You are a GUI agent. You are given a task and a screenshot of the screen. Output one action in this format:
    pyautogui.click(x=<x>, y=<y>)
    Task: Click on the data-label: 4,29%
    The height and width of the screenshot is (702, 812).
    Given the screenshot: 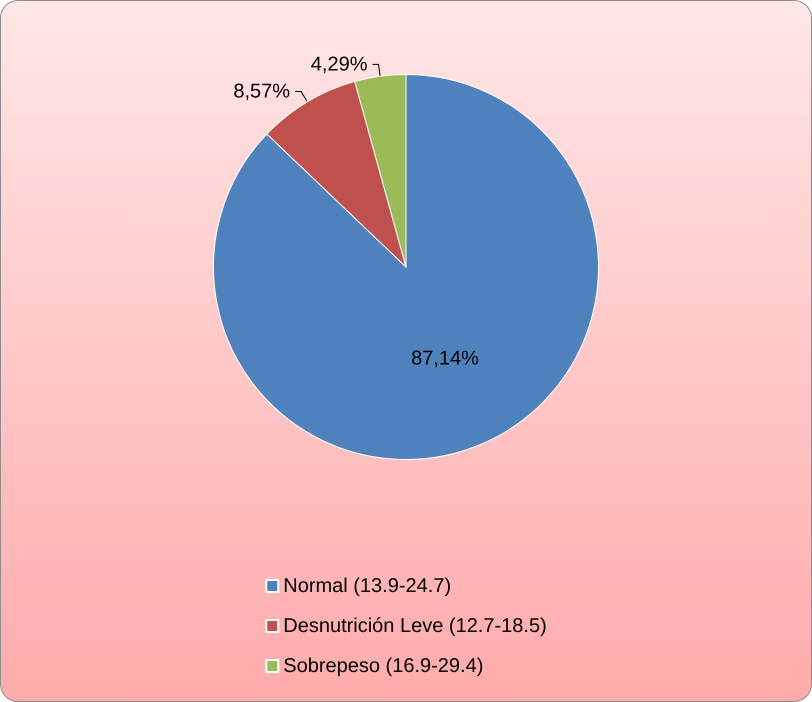 What is the action you would take?
    pyautogui.click(x=339, y=64)
    